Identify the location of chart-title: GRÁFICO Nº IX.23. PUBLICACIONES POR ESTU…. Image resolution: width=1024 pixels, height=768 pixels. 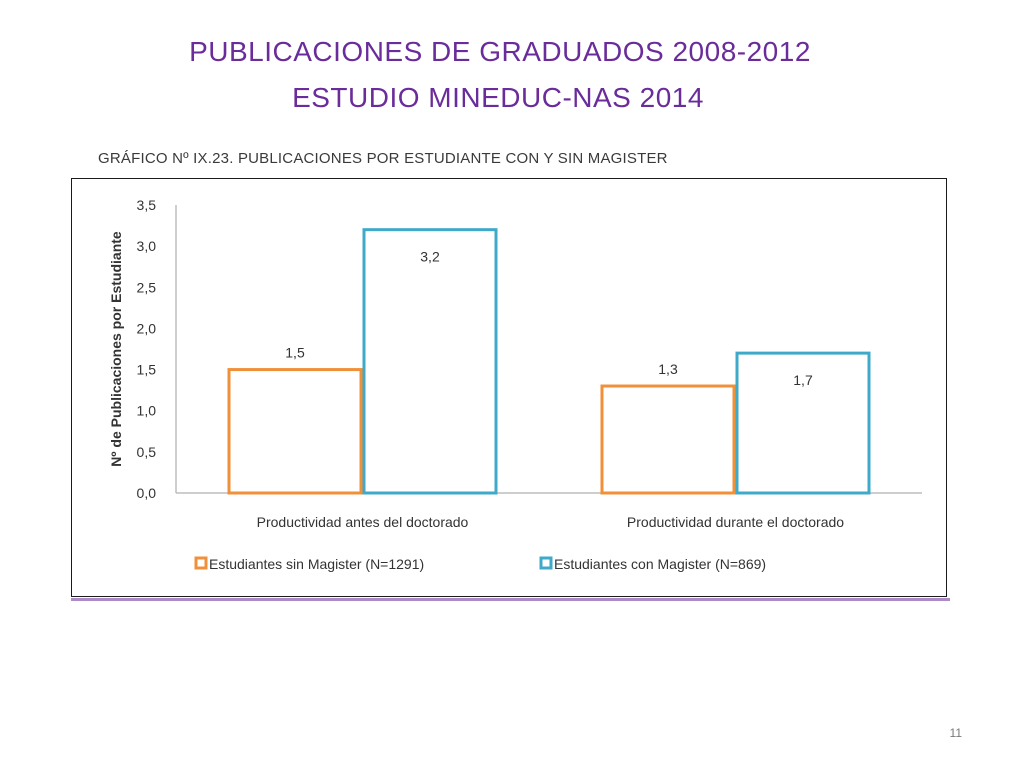
(383, 158).